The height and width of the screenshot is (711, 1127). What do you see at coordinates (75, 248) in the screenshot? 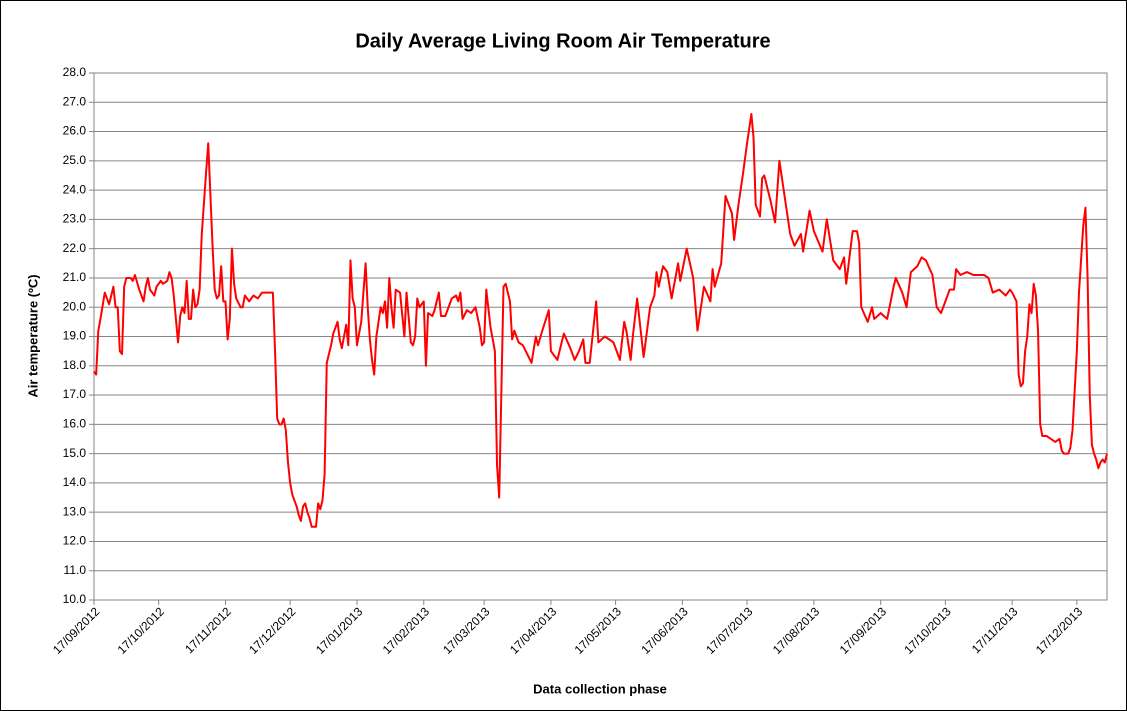
I see `y-tick-label: 22.0` at bounding box center [75, 248].